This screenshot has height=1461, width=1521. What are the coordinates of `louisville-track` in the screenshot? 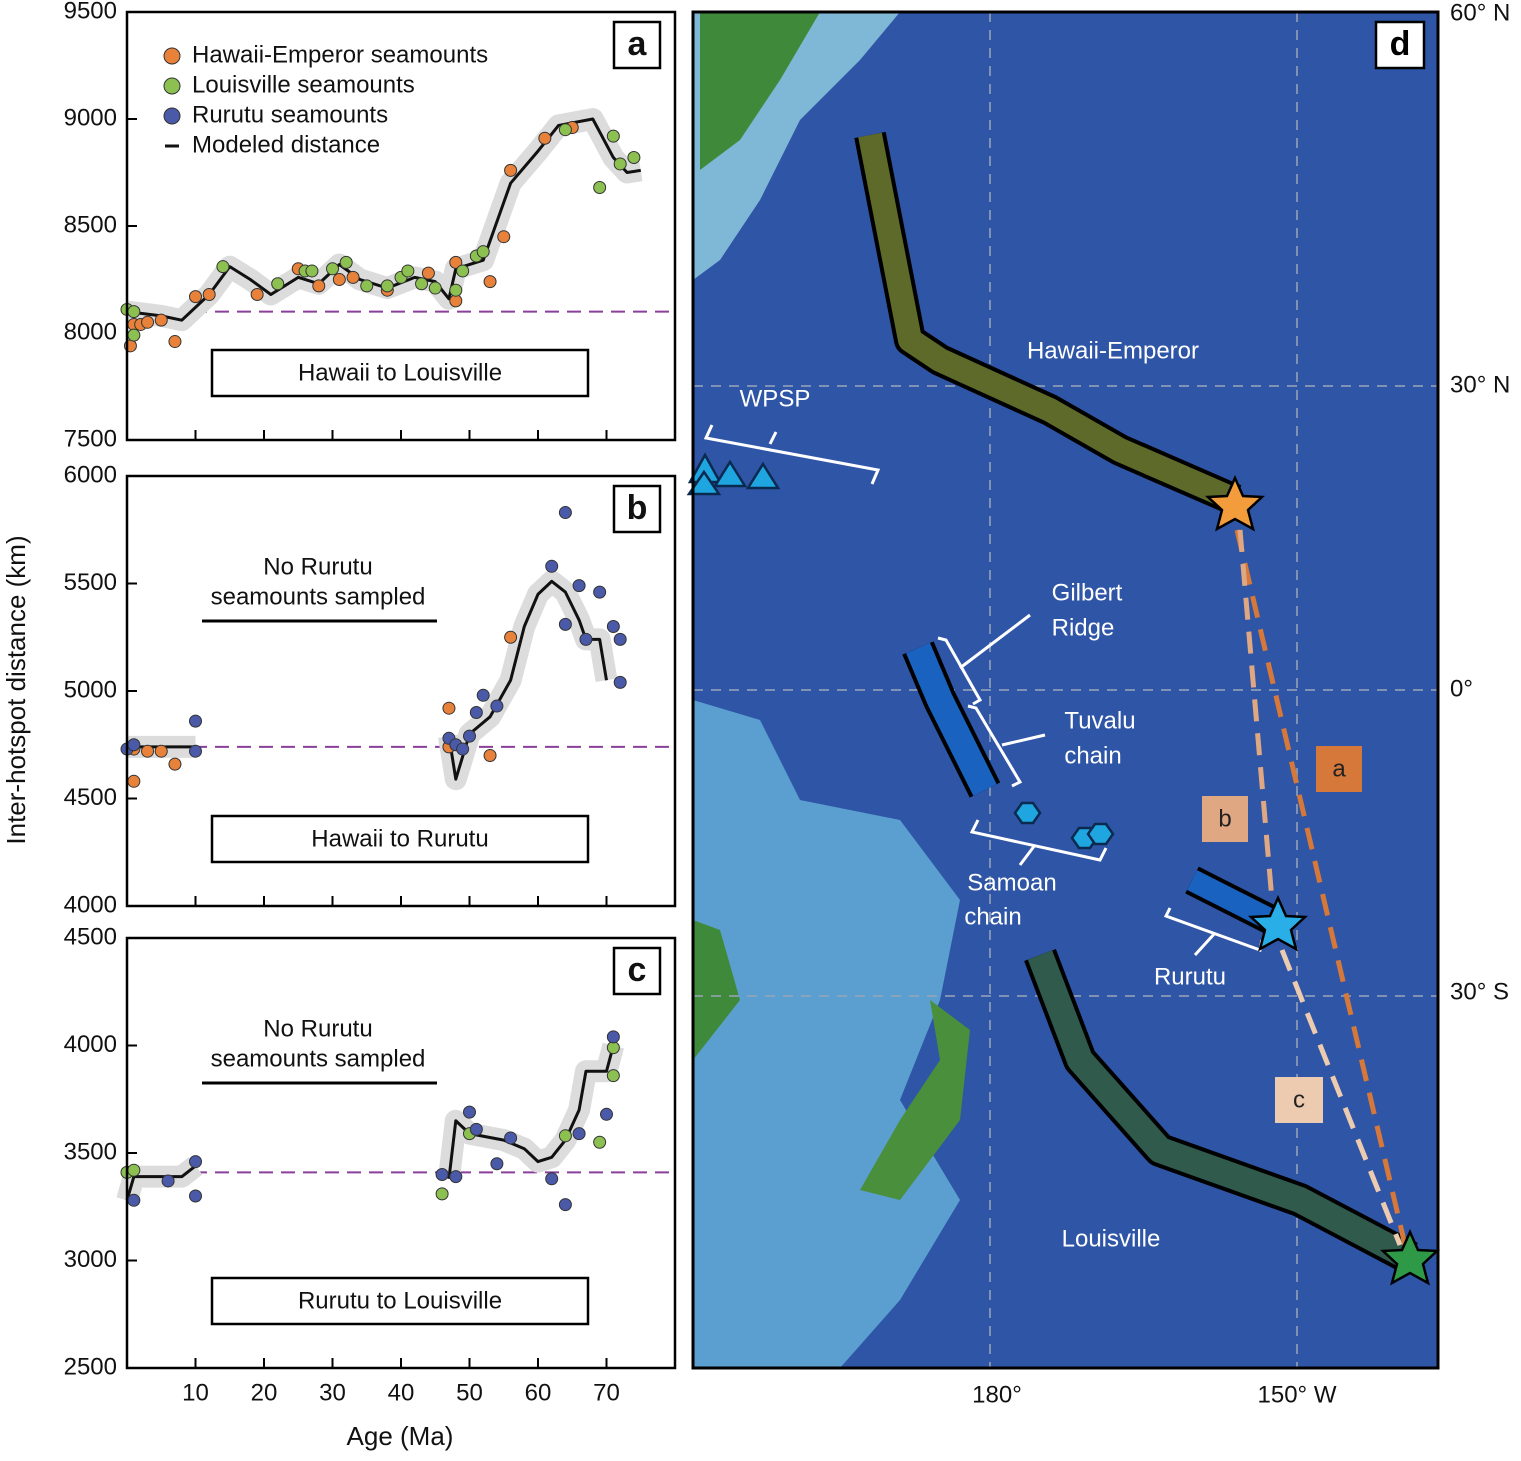 It's located at (1222, 1110).